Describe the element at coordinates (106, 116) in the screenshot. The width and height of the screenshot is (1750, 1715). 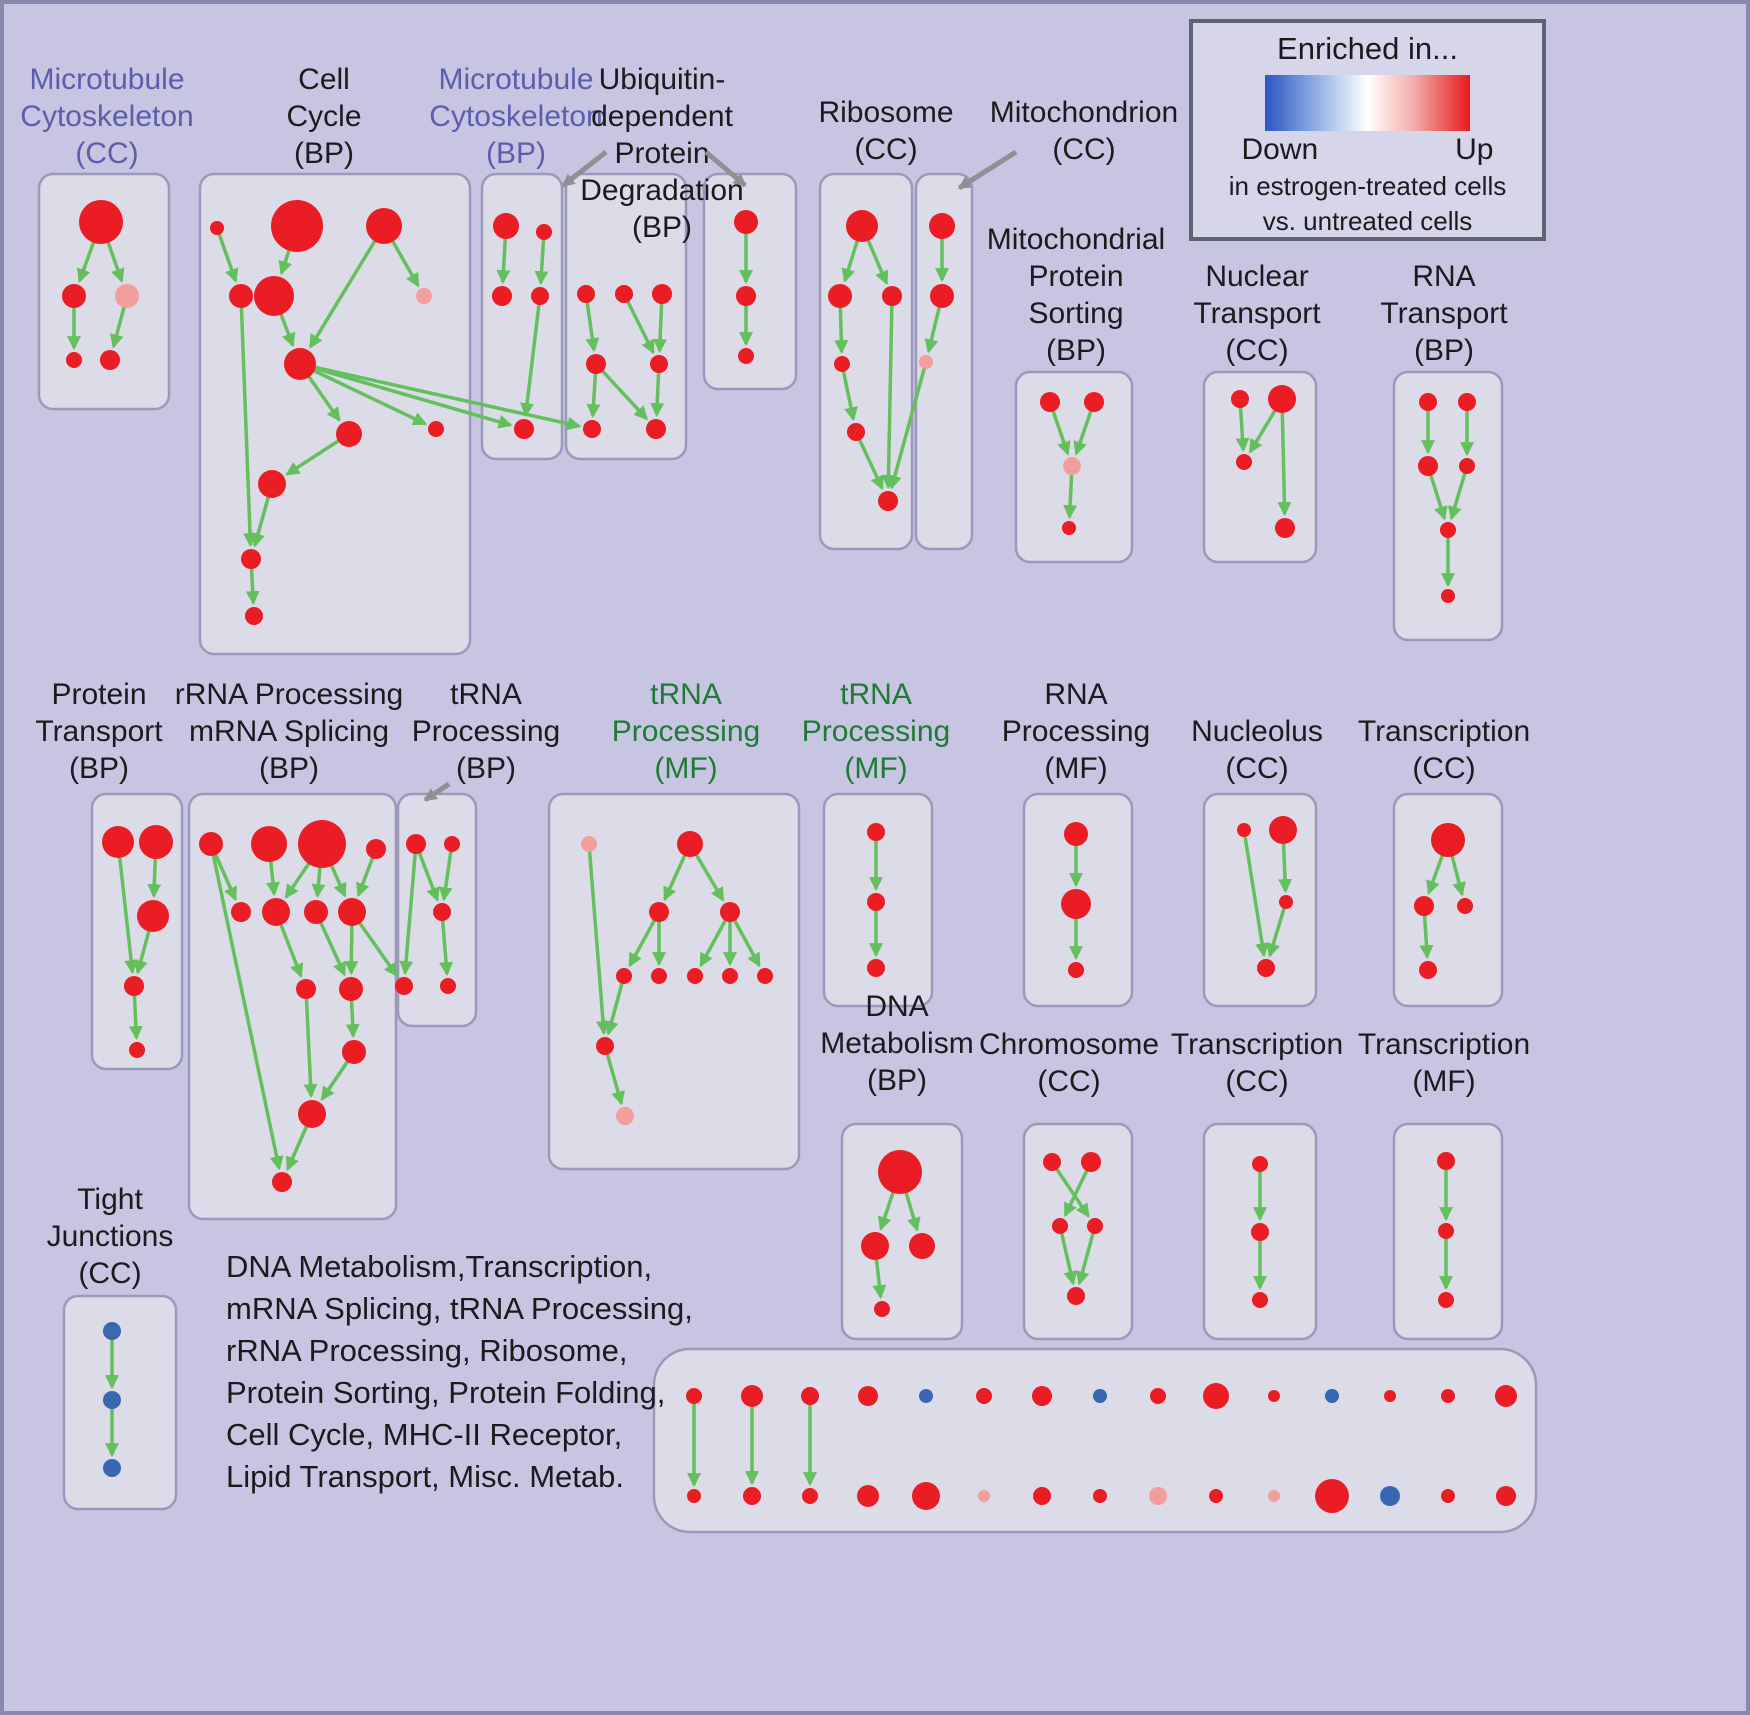
I see `cluster-label-microtubule-cytoskeleton-cc: Microtubule Cytoskeleton (CC)` at that location.